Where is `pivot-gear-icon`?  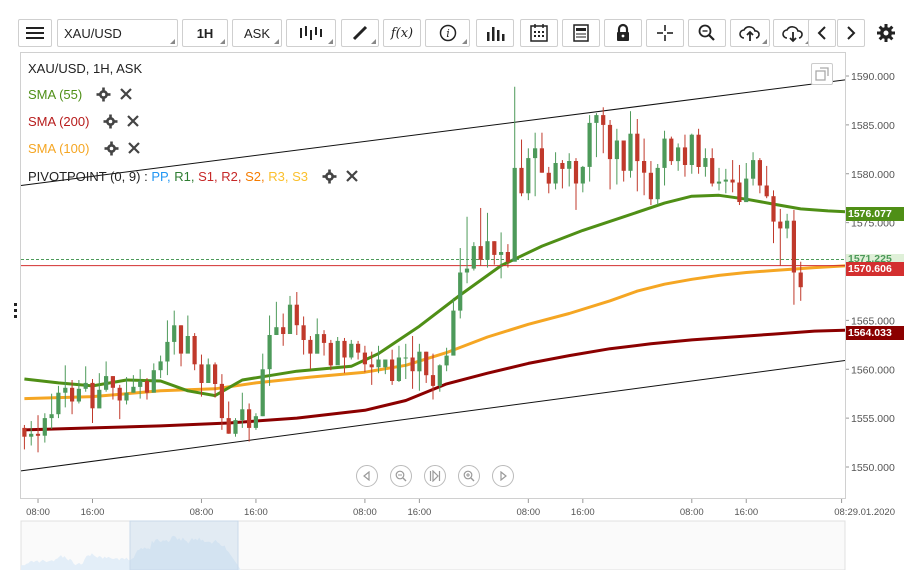 pivot-gear-icon is located at coordinates (329, 176).